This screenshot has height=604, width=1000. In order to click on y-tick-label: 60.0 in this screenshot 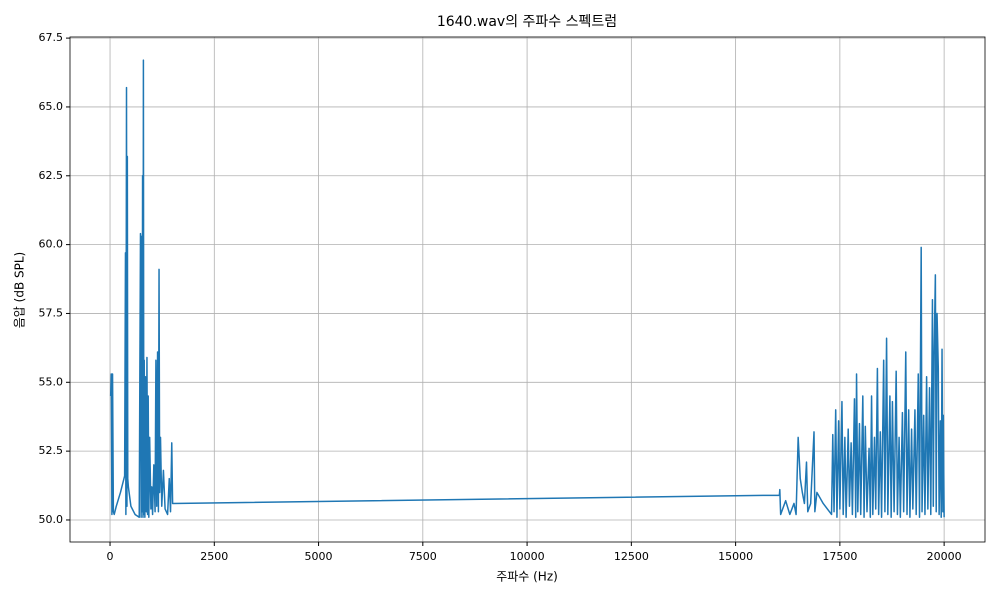, I will do `click(51, 244)`.